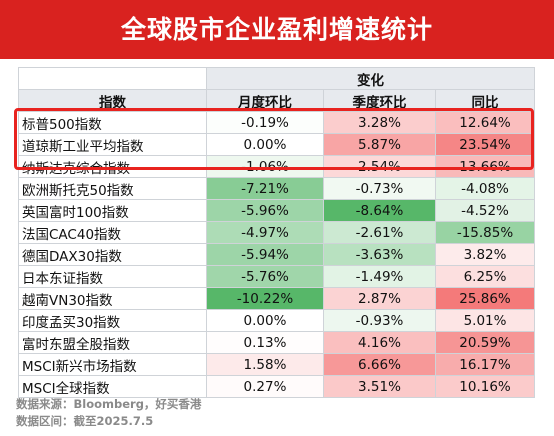  I want to click on yoy-value-cell: 10.16%, so click(485, 386).